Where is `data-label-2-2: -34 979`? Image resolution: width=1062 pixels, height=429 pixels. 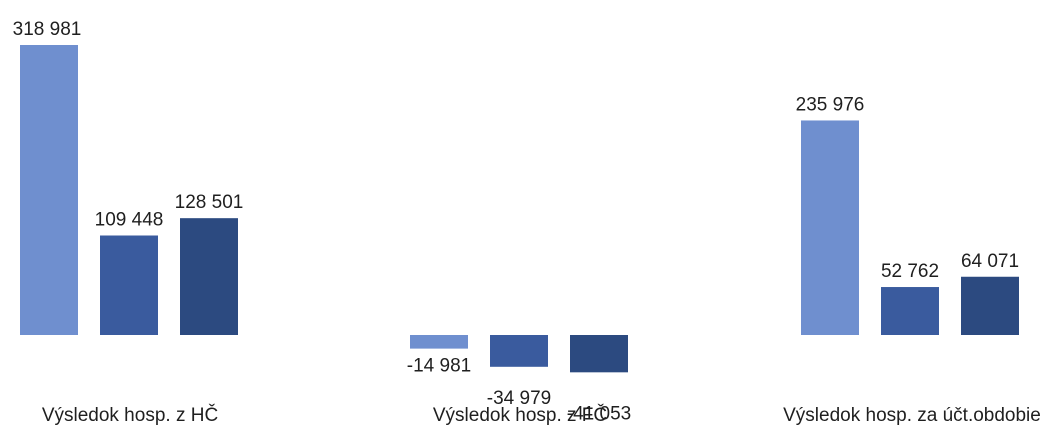 data-label-2-2: -34 979 is located at coordinates (519, 398).